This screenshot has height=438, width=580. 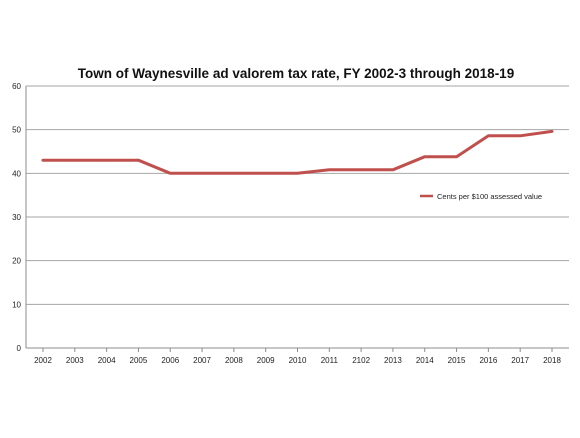 I want to click on y-tick-label: 20, so click(x=16, y=261).